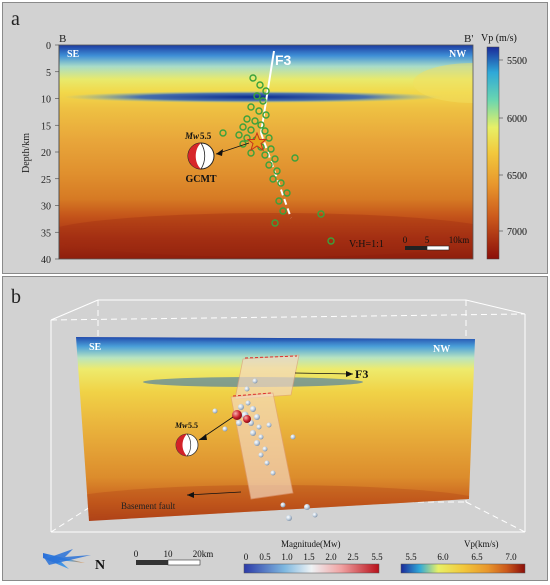  What do you see at coordinates (201, 156) in the screenshot?
I see `focal-mechanism-beachball` at bounding box center [201, 156].